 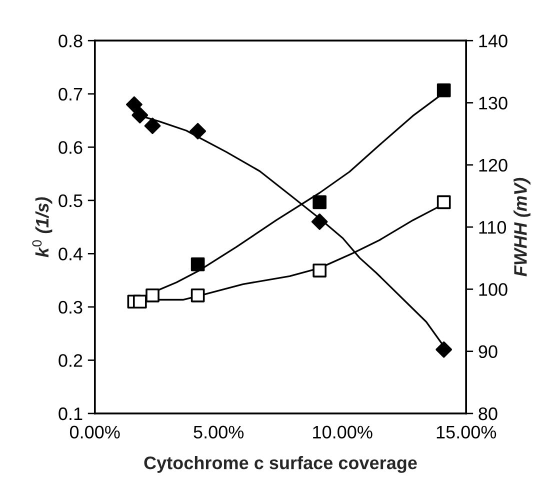 I want to click on y-tick-label: 0.7, so click(x=70, y=94).